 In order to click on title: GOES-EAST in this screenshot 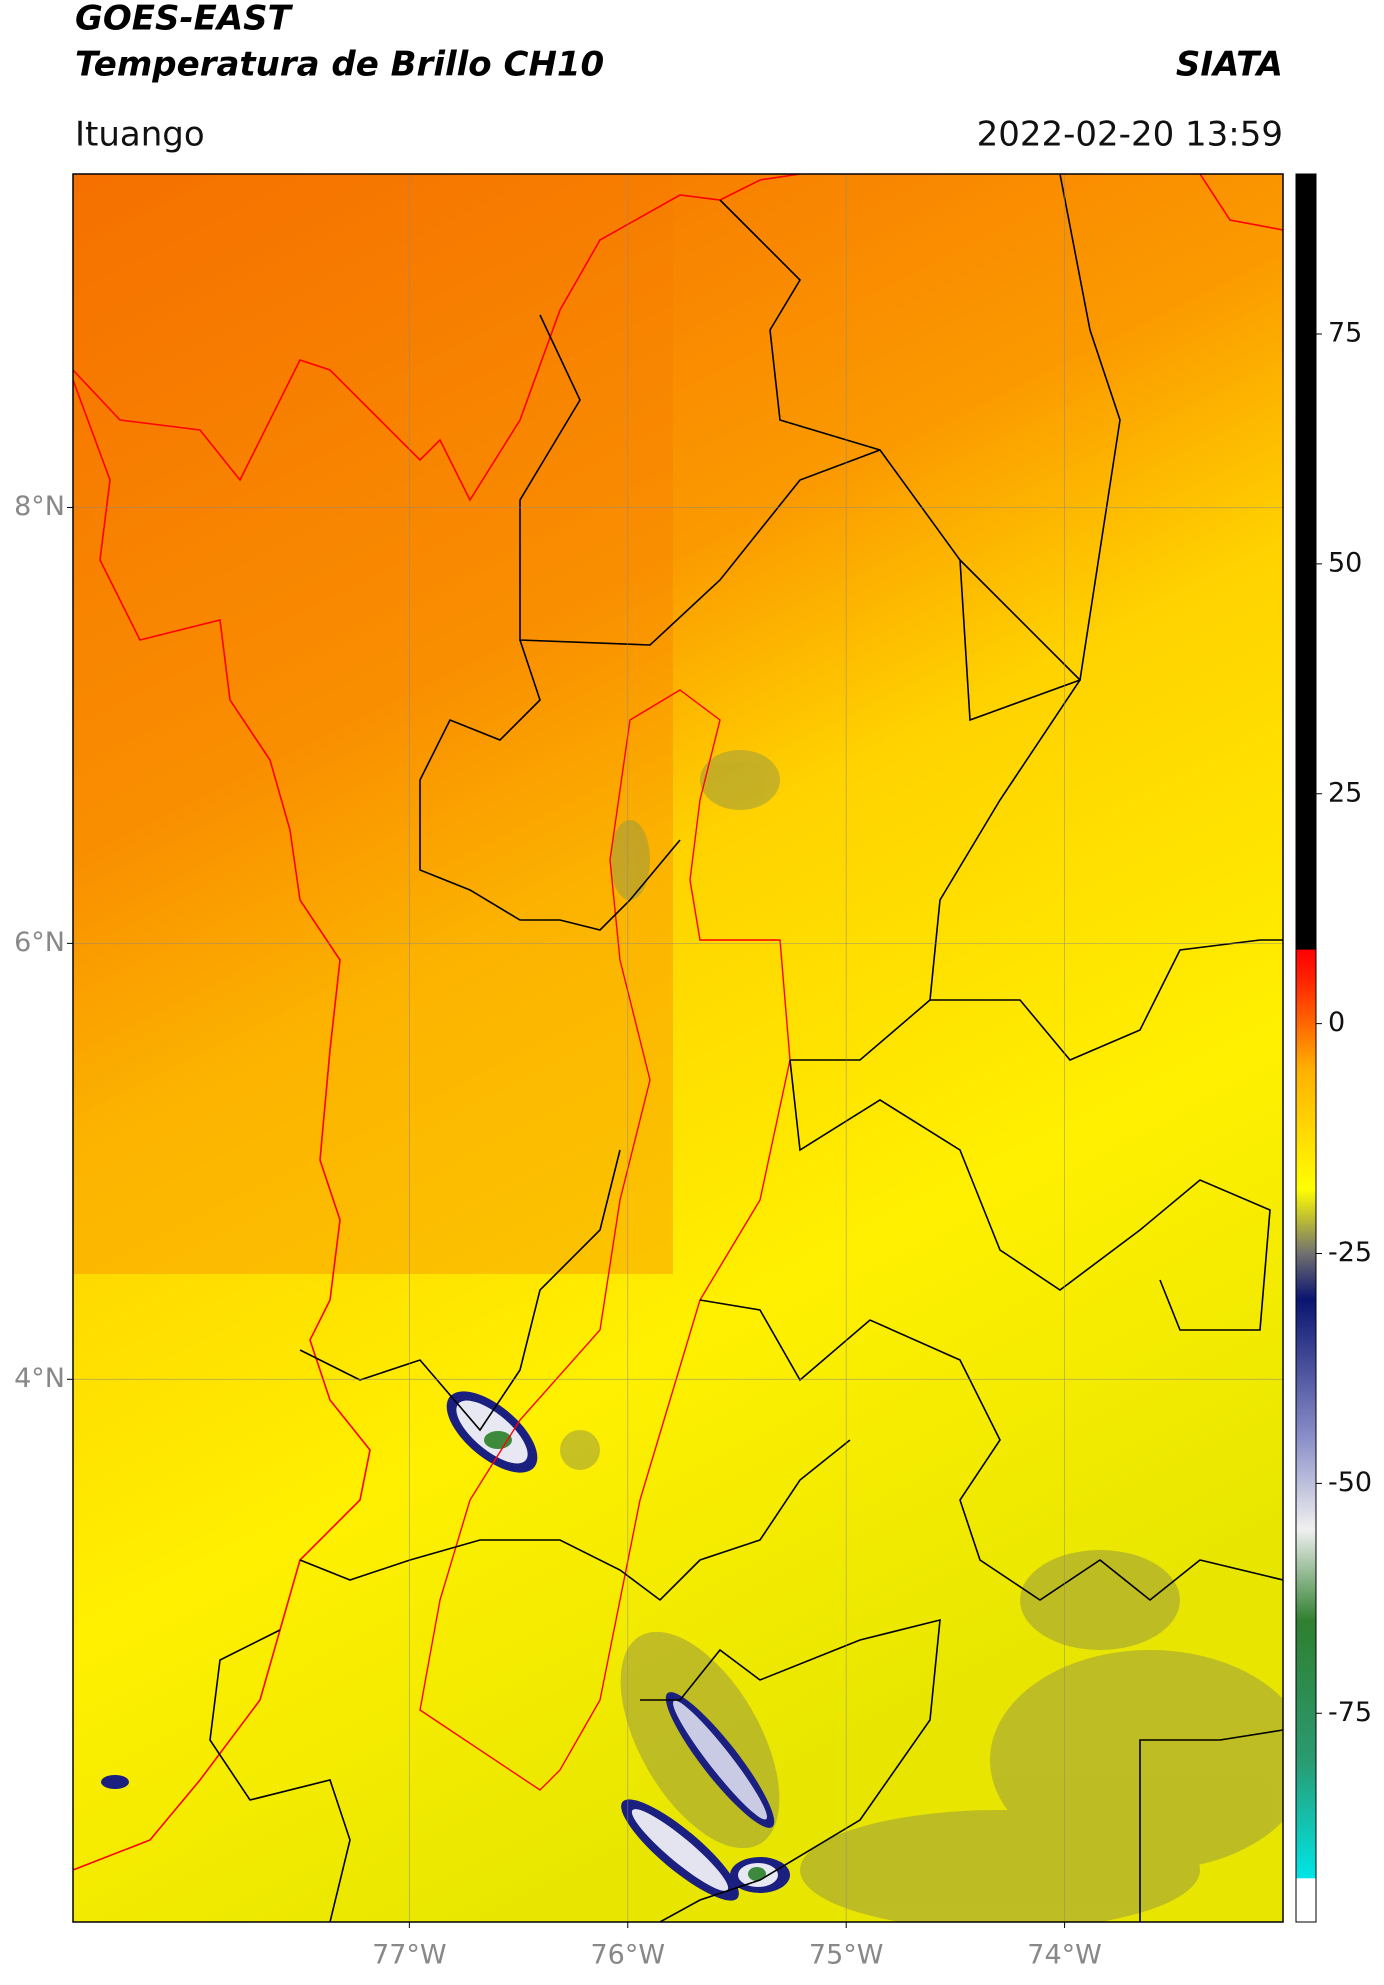, I will do `click(184, 19)`.